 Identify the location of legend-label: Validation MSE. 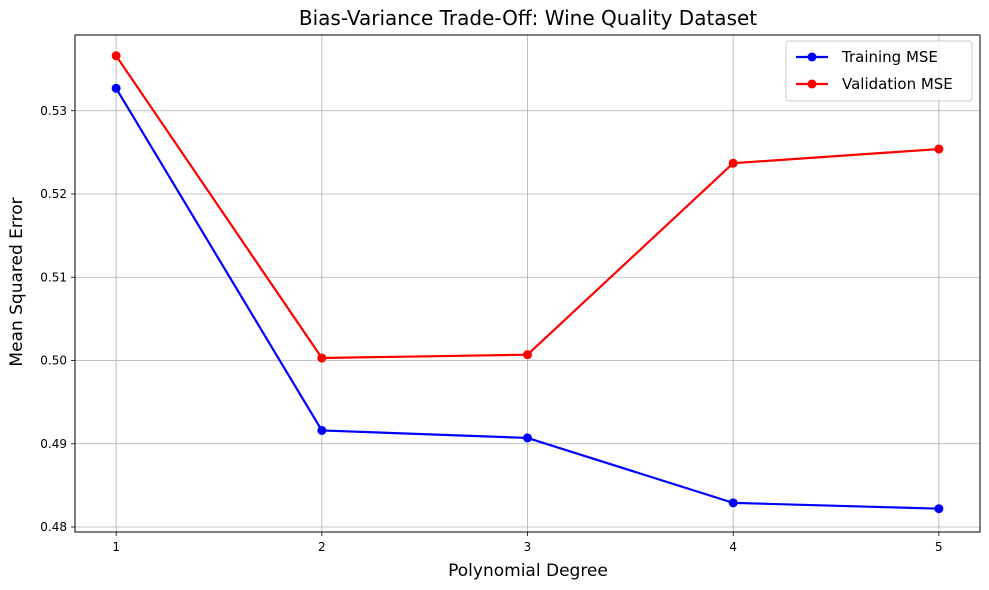
(897, 84).